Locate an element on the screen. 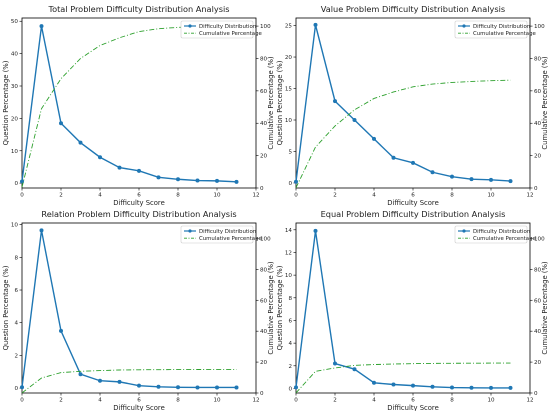 The width and height of the screenshot is (550, 415). y-tick-label: 12 is located at coordinates (288, 253).